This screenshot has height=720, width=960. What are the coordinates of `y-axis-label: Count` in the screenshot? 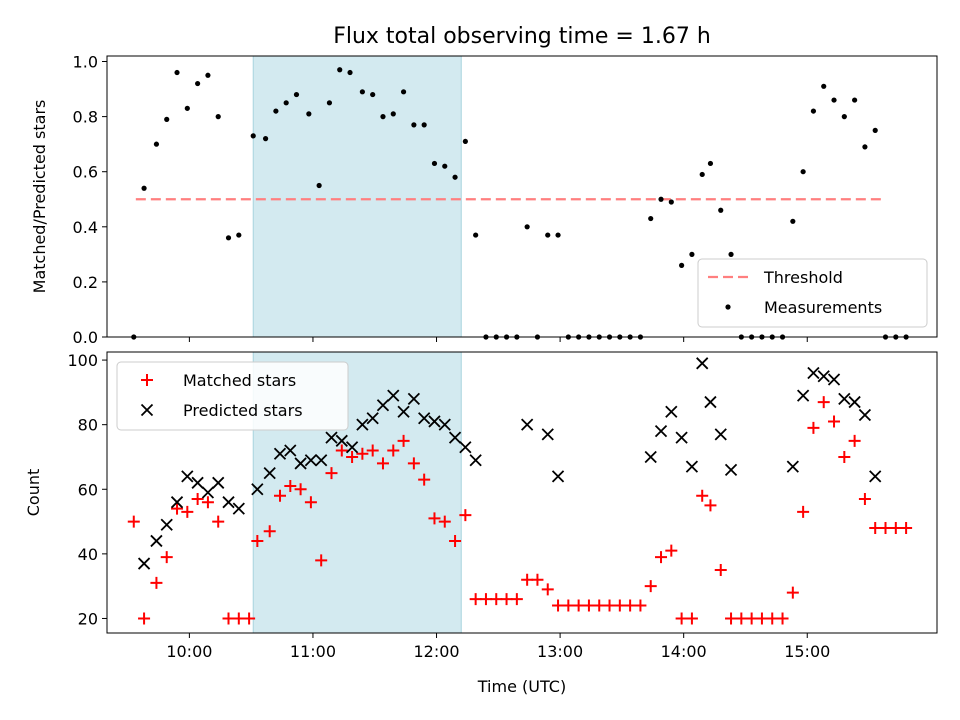 It's located at (33, 493).